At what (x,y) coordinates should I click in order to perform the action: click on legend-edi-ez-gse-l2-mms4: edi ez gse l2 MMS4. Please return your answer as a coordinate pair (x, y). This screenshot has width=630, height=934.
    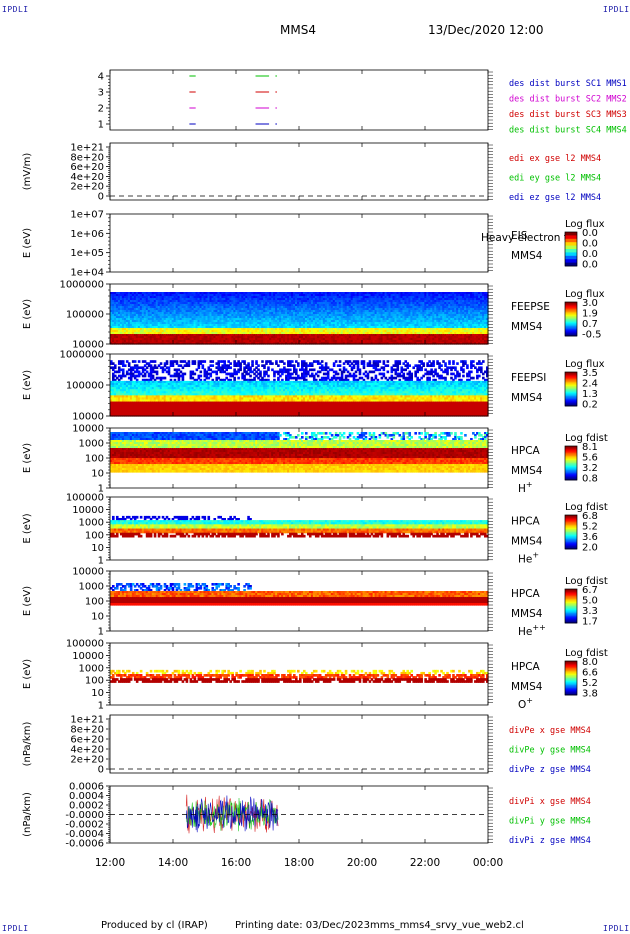
    Looking at the image, I should click on (555, 198).